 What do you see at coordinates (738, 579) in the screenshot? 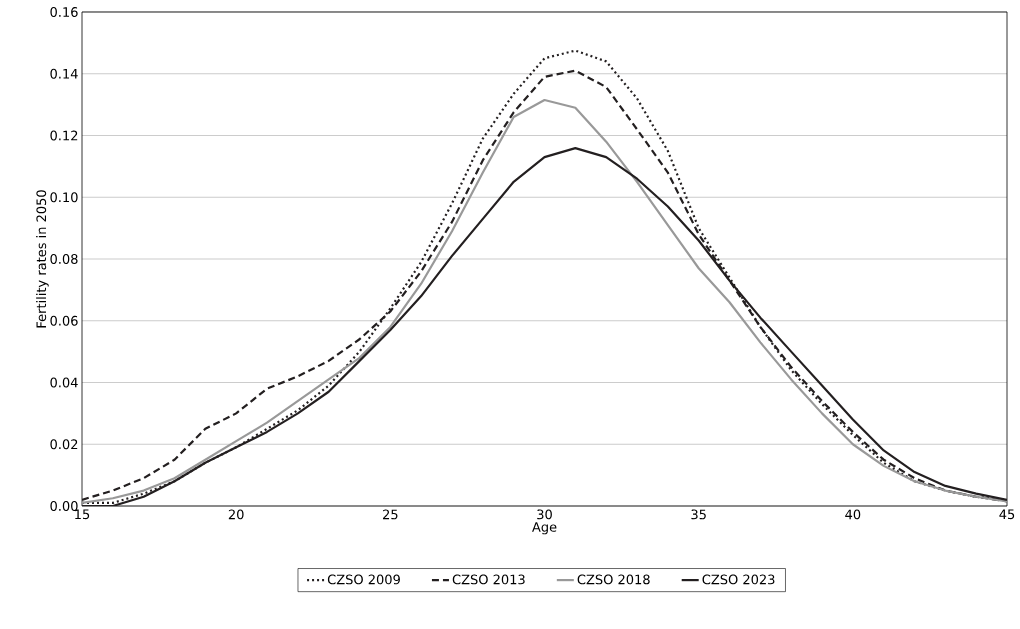
I see `legend-label: CZSO 2023` at bounding box center [738, 579].